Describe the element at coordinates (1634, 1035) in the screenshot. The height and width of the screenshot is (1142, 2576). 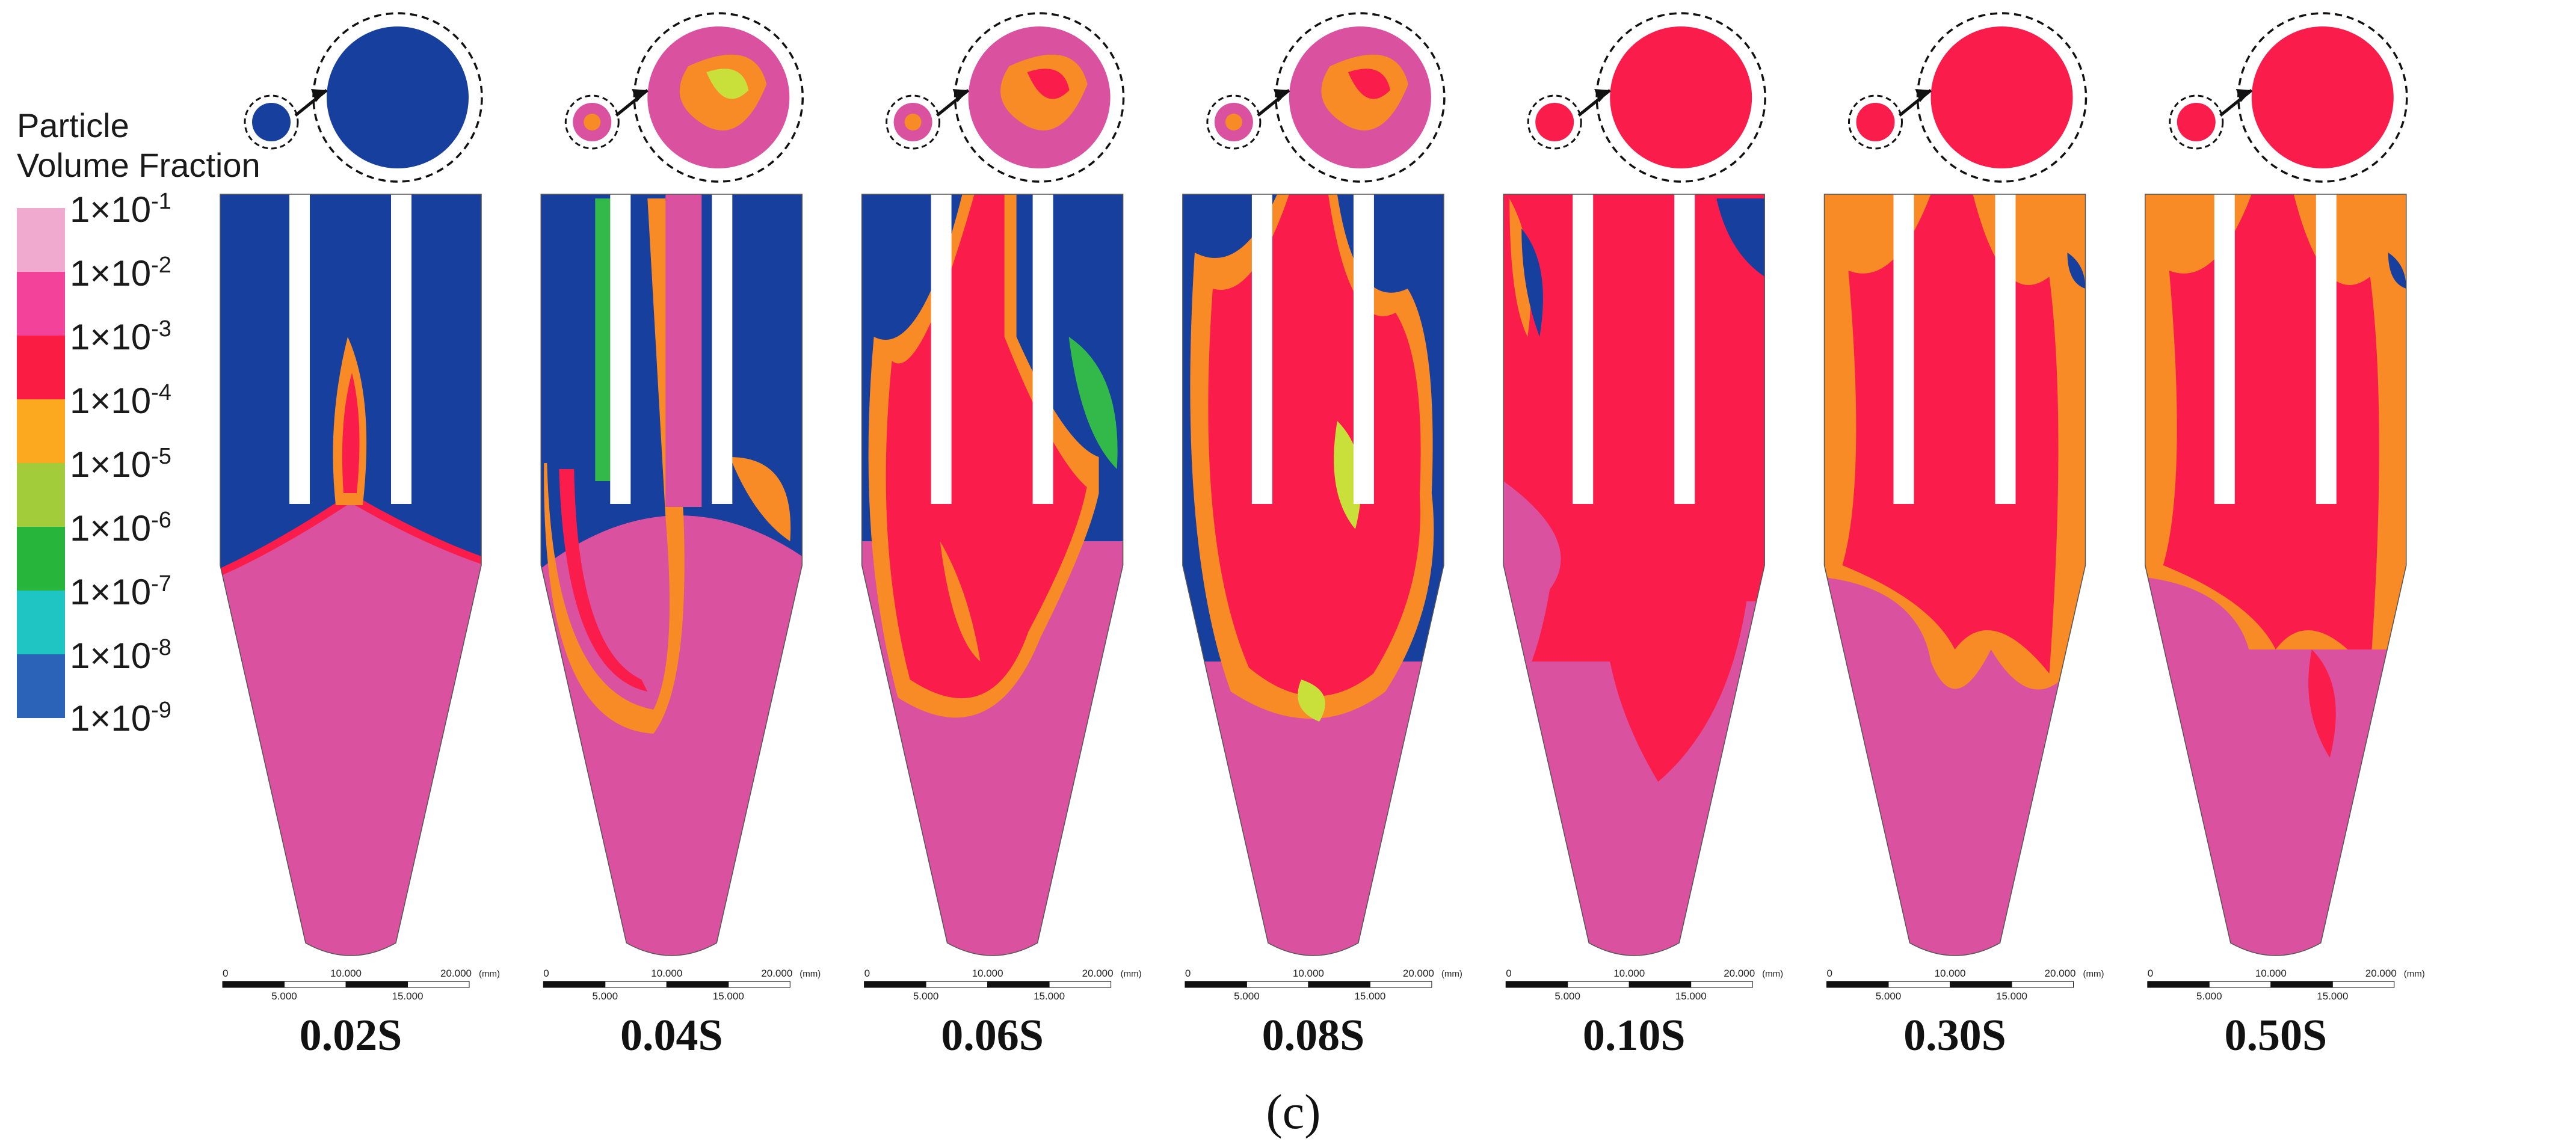
I see `time-label: 0.10S` at that location.